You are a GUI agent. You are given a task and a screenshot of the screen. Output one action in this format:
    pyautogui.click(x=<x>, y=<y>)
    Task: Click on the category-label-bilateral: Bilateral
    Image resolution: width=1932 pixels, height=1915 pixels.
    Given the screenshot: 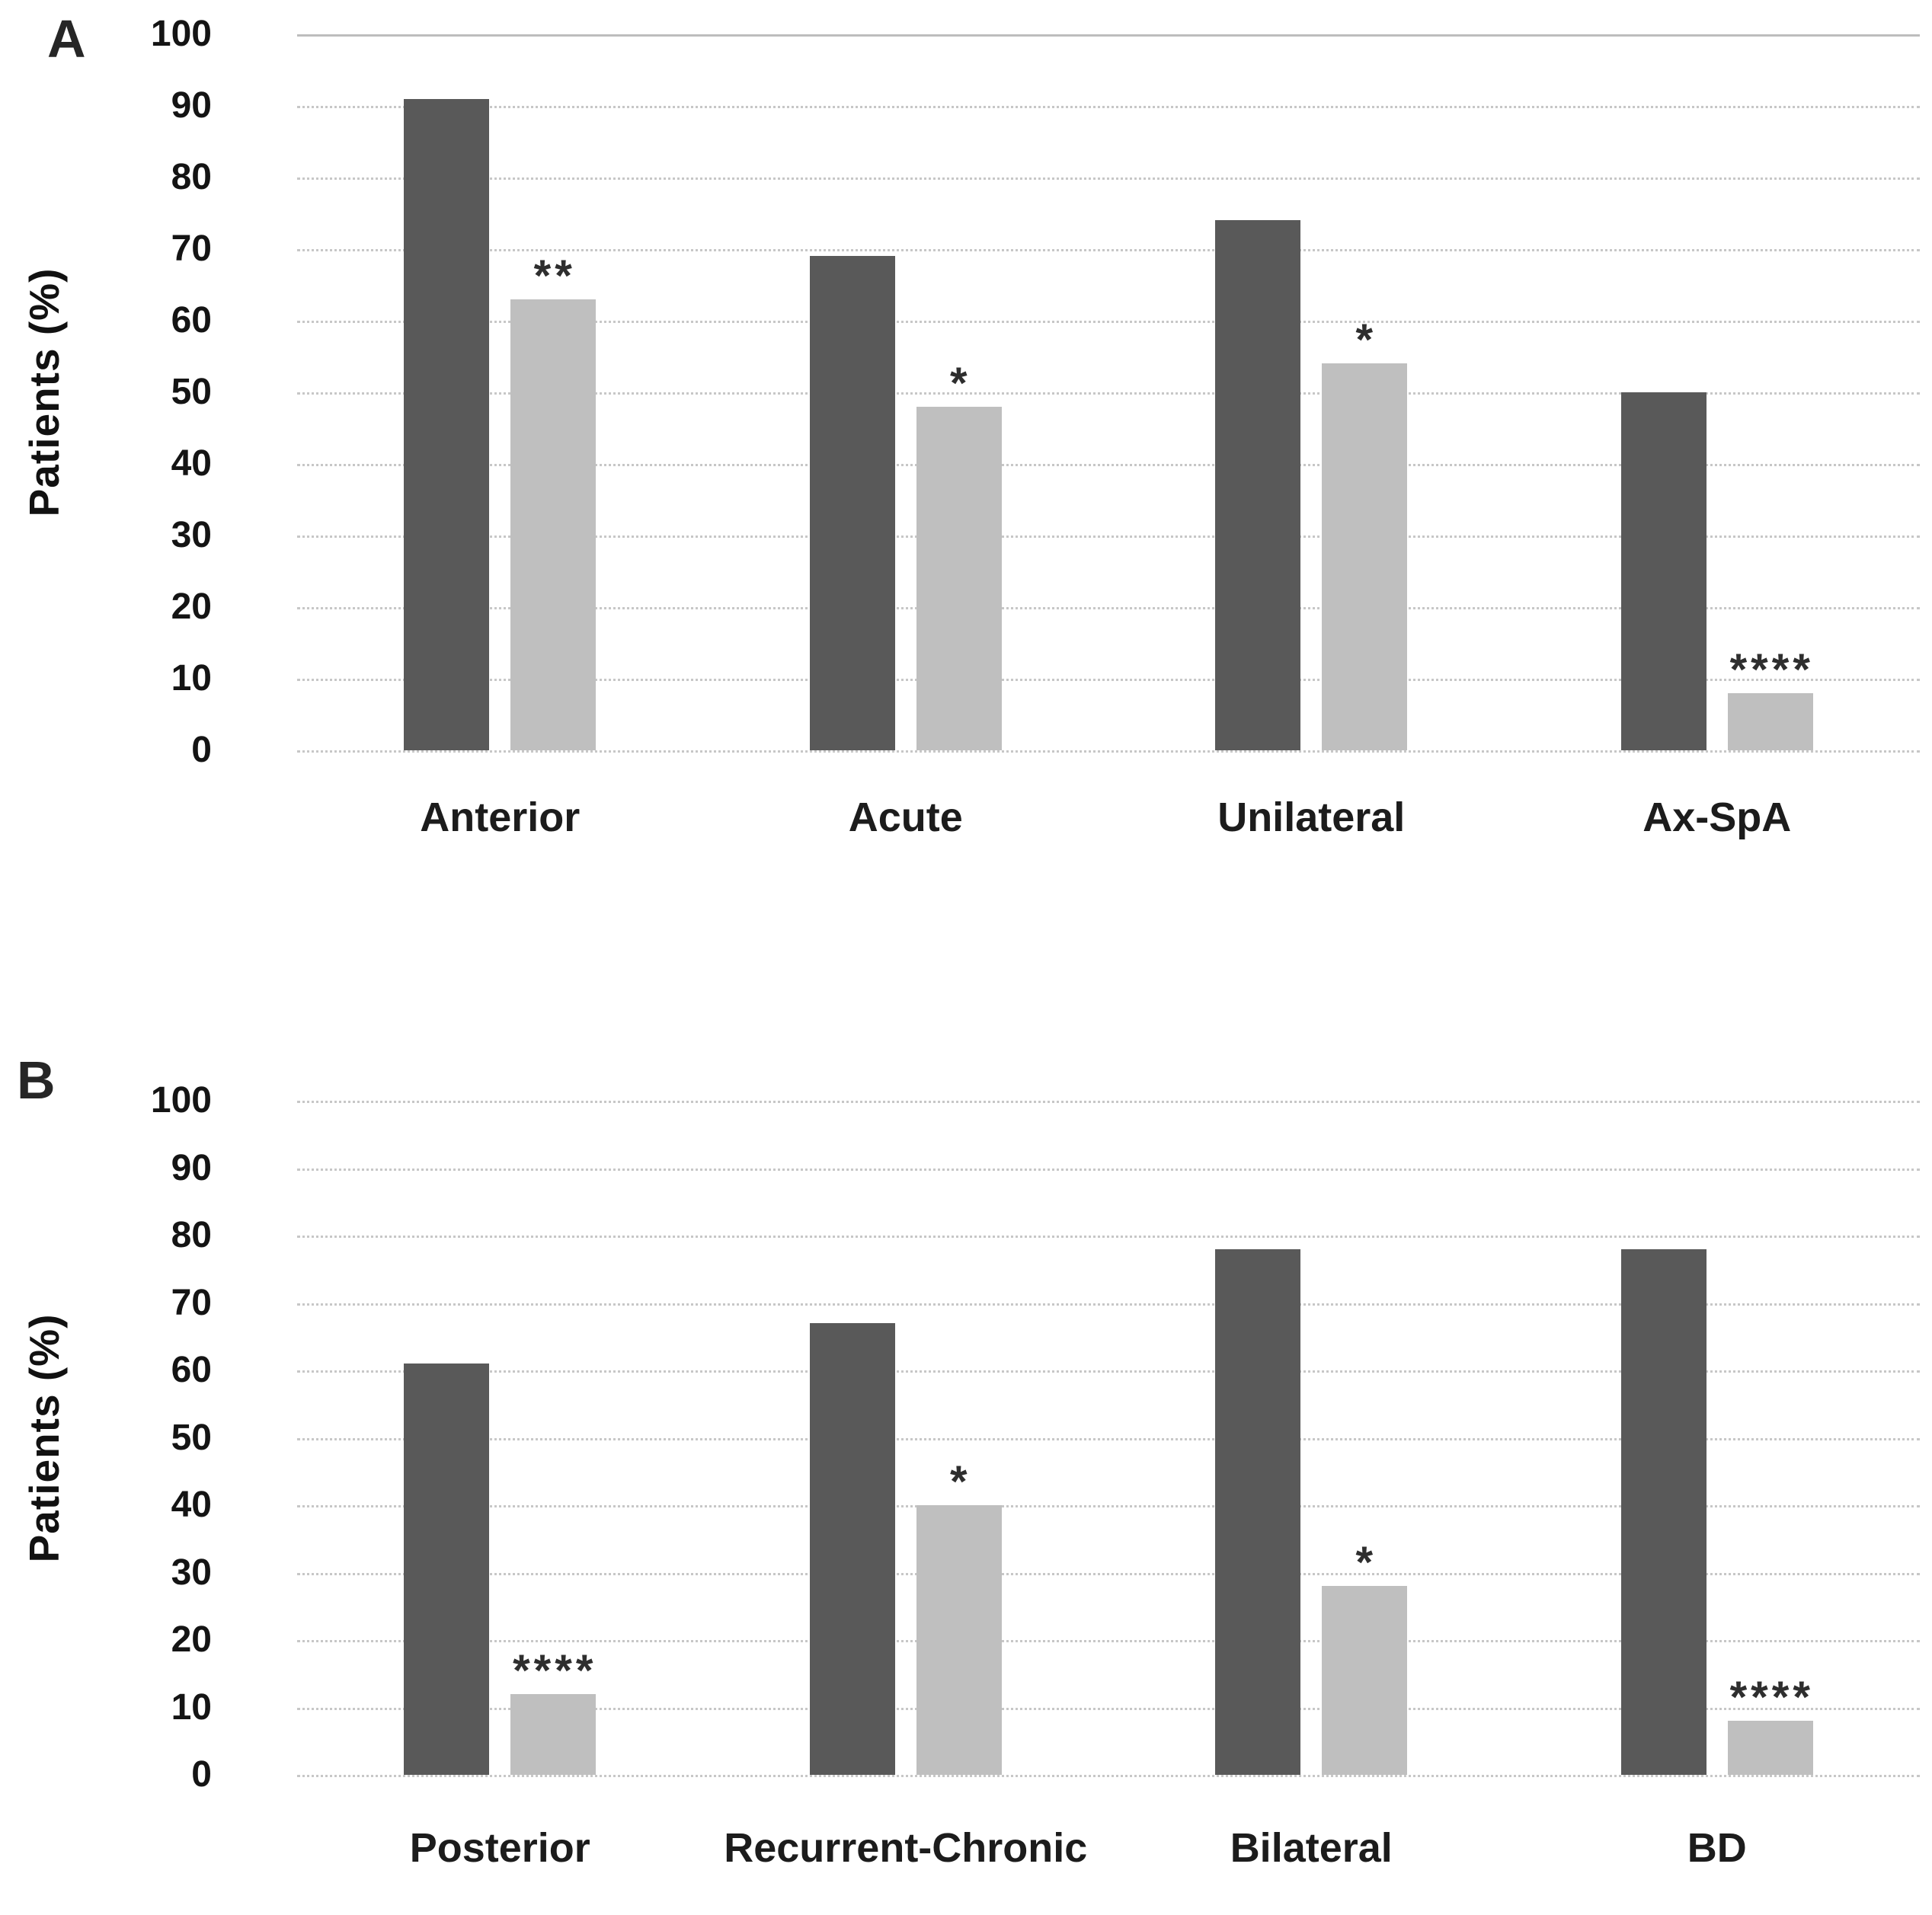 What is the action you would take?
    pyautogui.click(x=1311, y=1848)
    